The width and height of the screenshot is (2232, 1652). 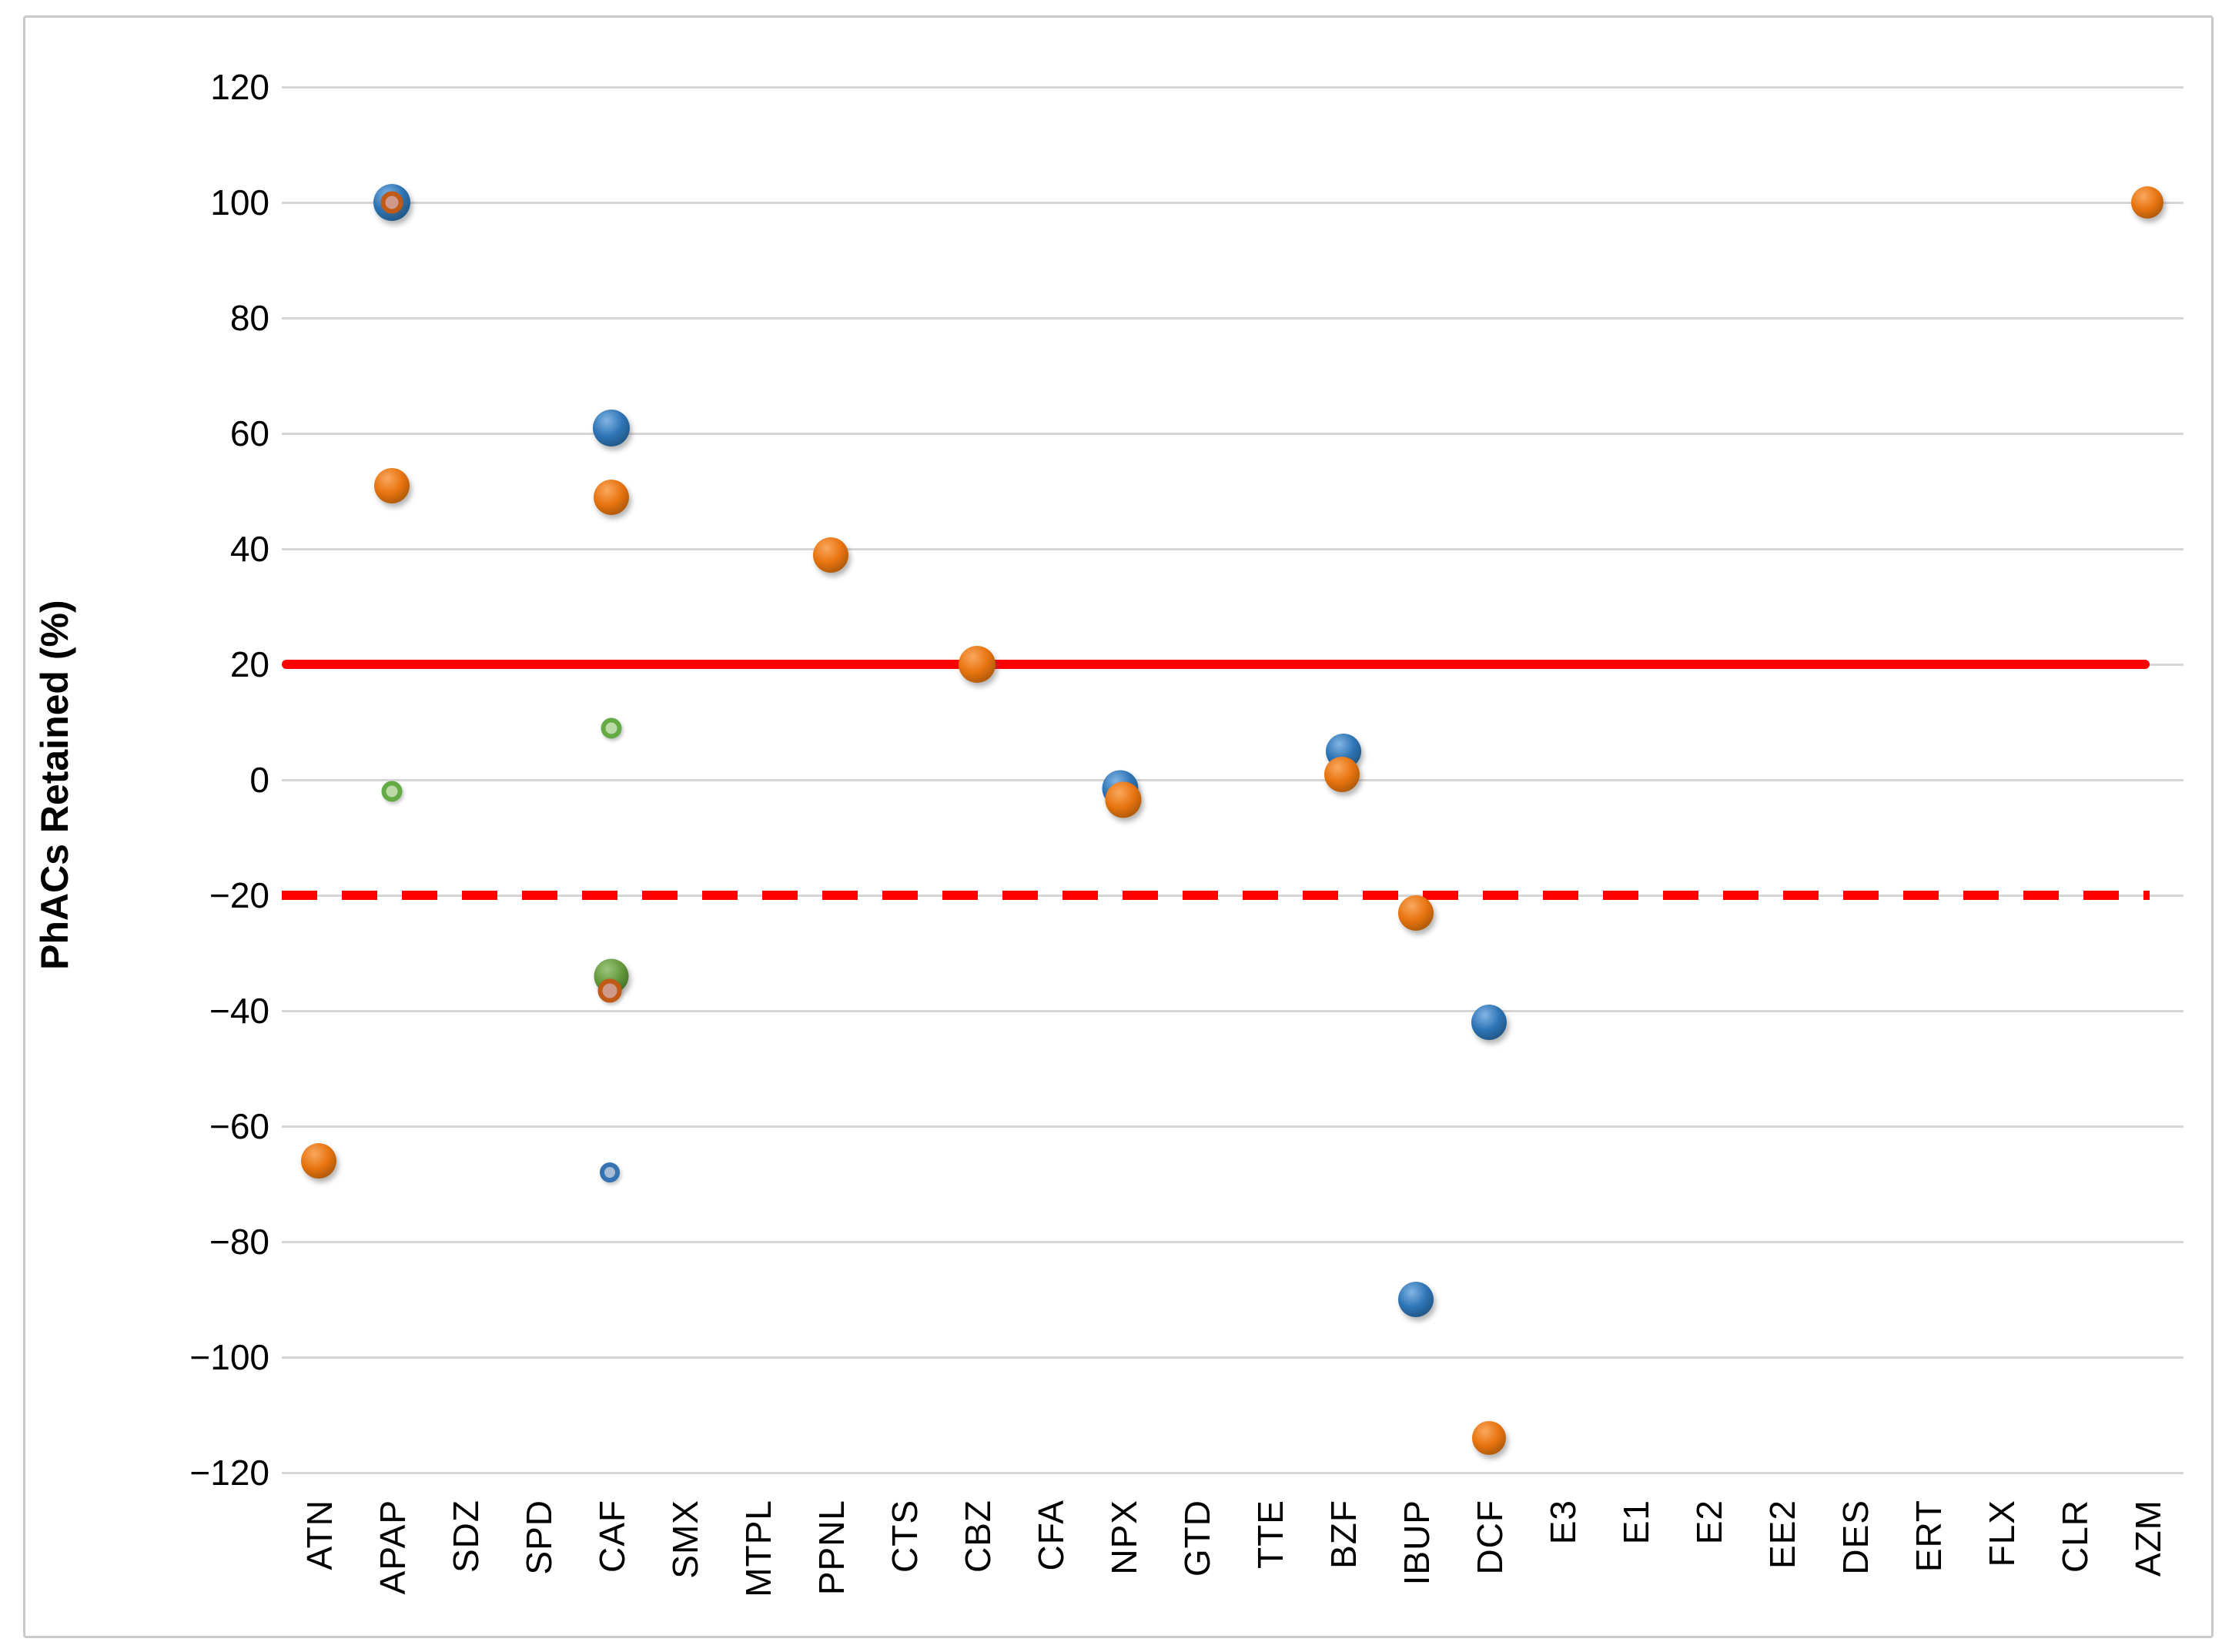 What do you see at coordinates (904, 1536) in the screenshot?
I see `x-category-label: CTS` at bounding box center [904, 1536].